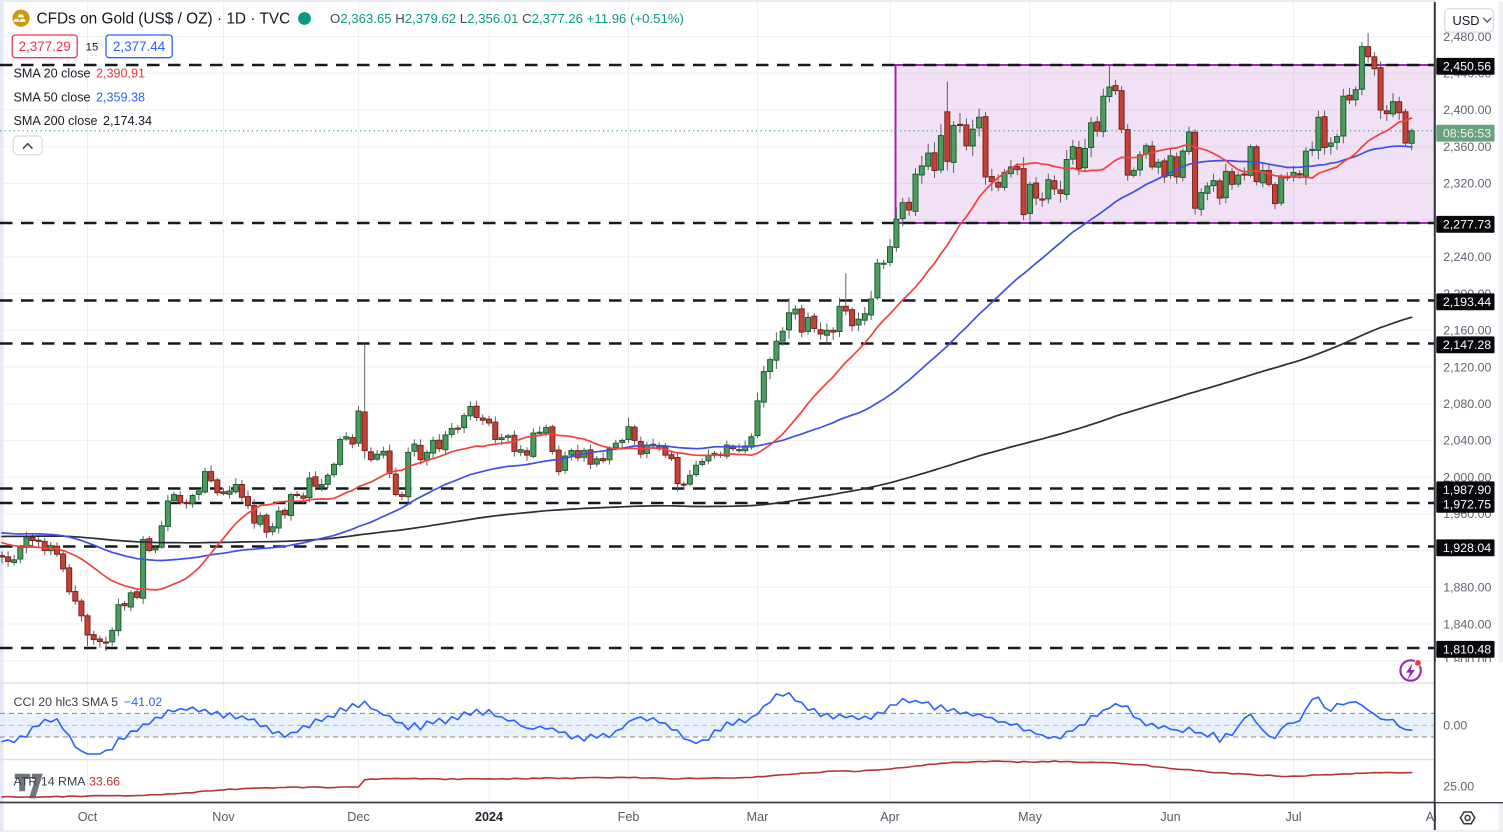  What do you see at coordinates (143, 702) in the screenshot?
I see `svg-text: −41.02` at bounding box center [143, 702].